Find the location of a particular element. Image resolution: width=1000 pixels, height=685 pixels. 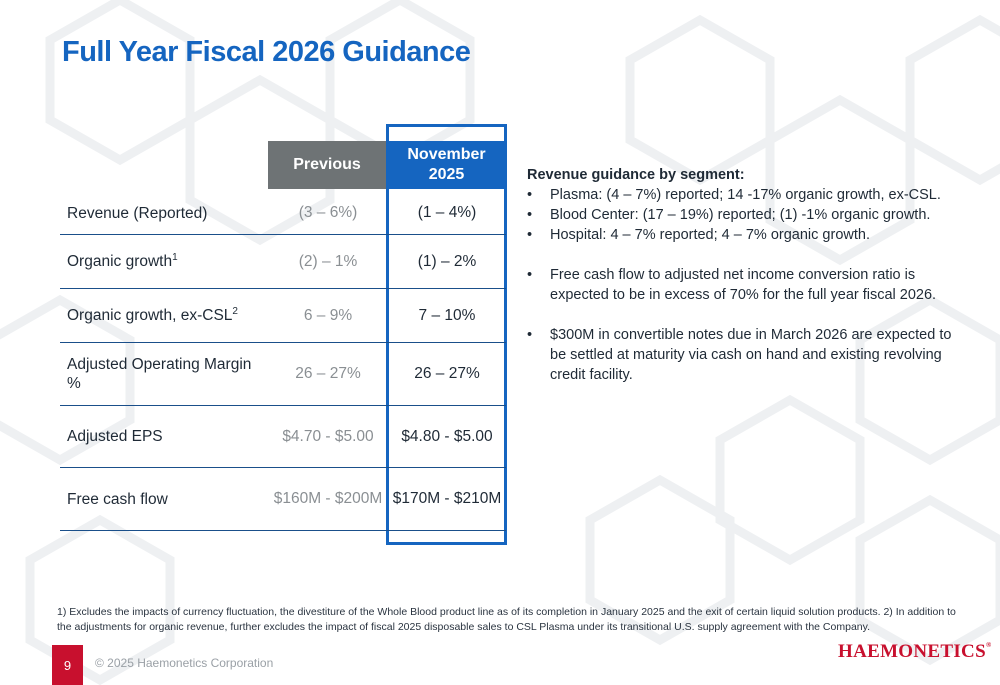

segment-guidance-heading: Revenue guidance by segment: is located at coordinates (636, 175).